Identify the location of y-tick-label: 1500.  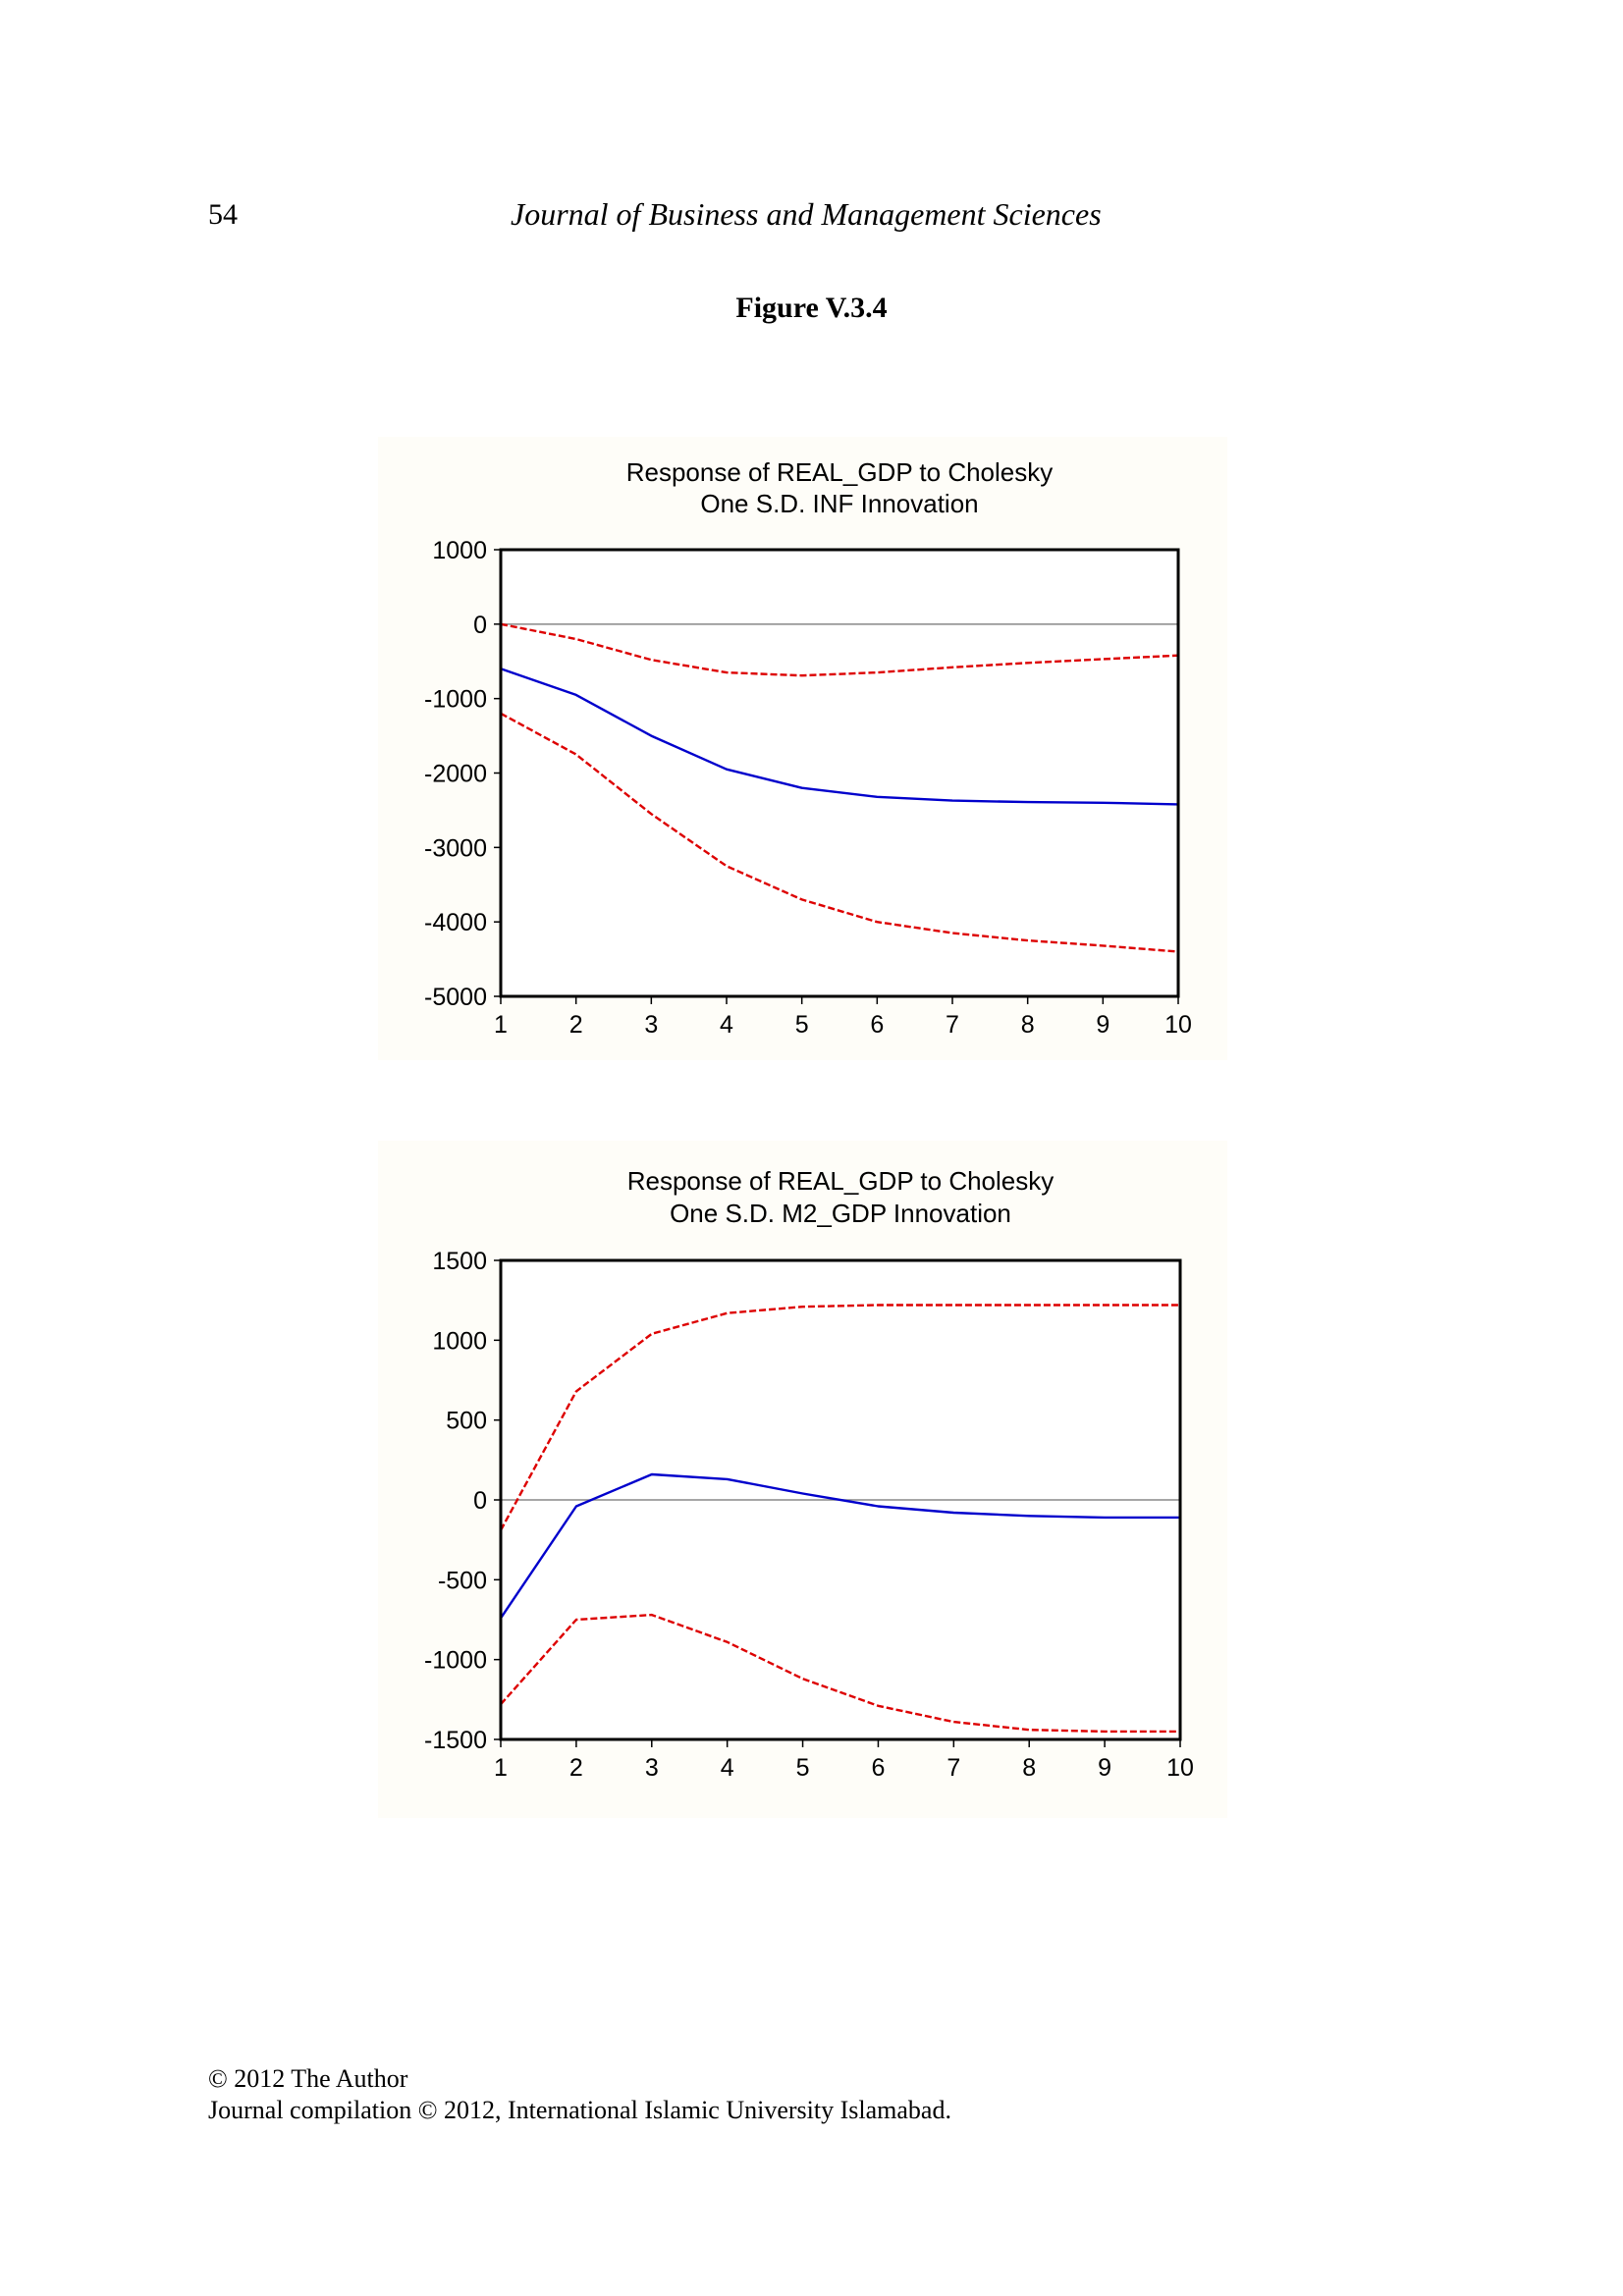
(459, 1261).